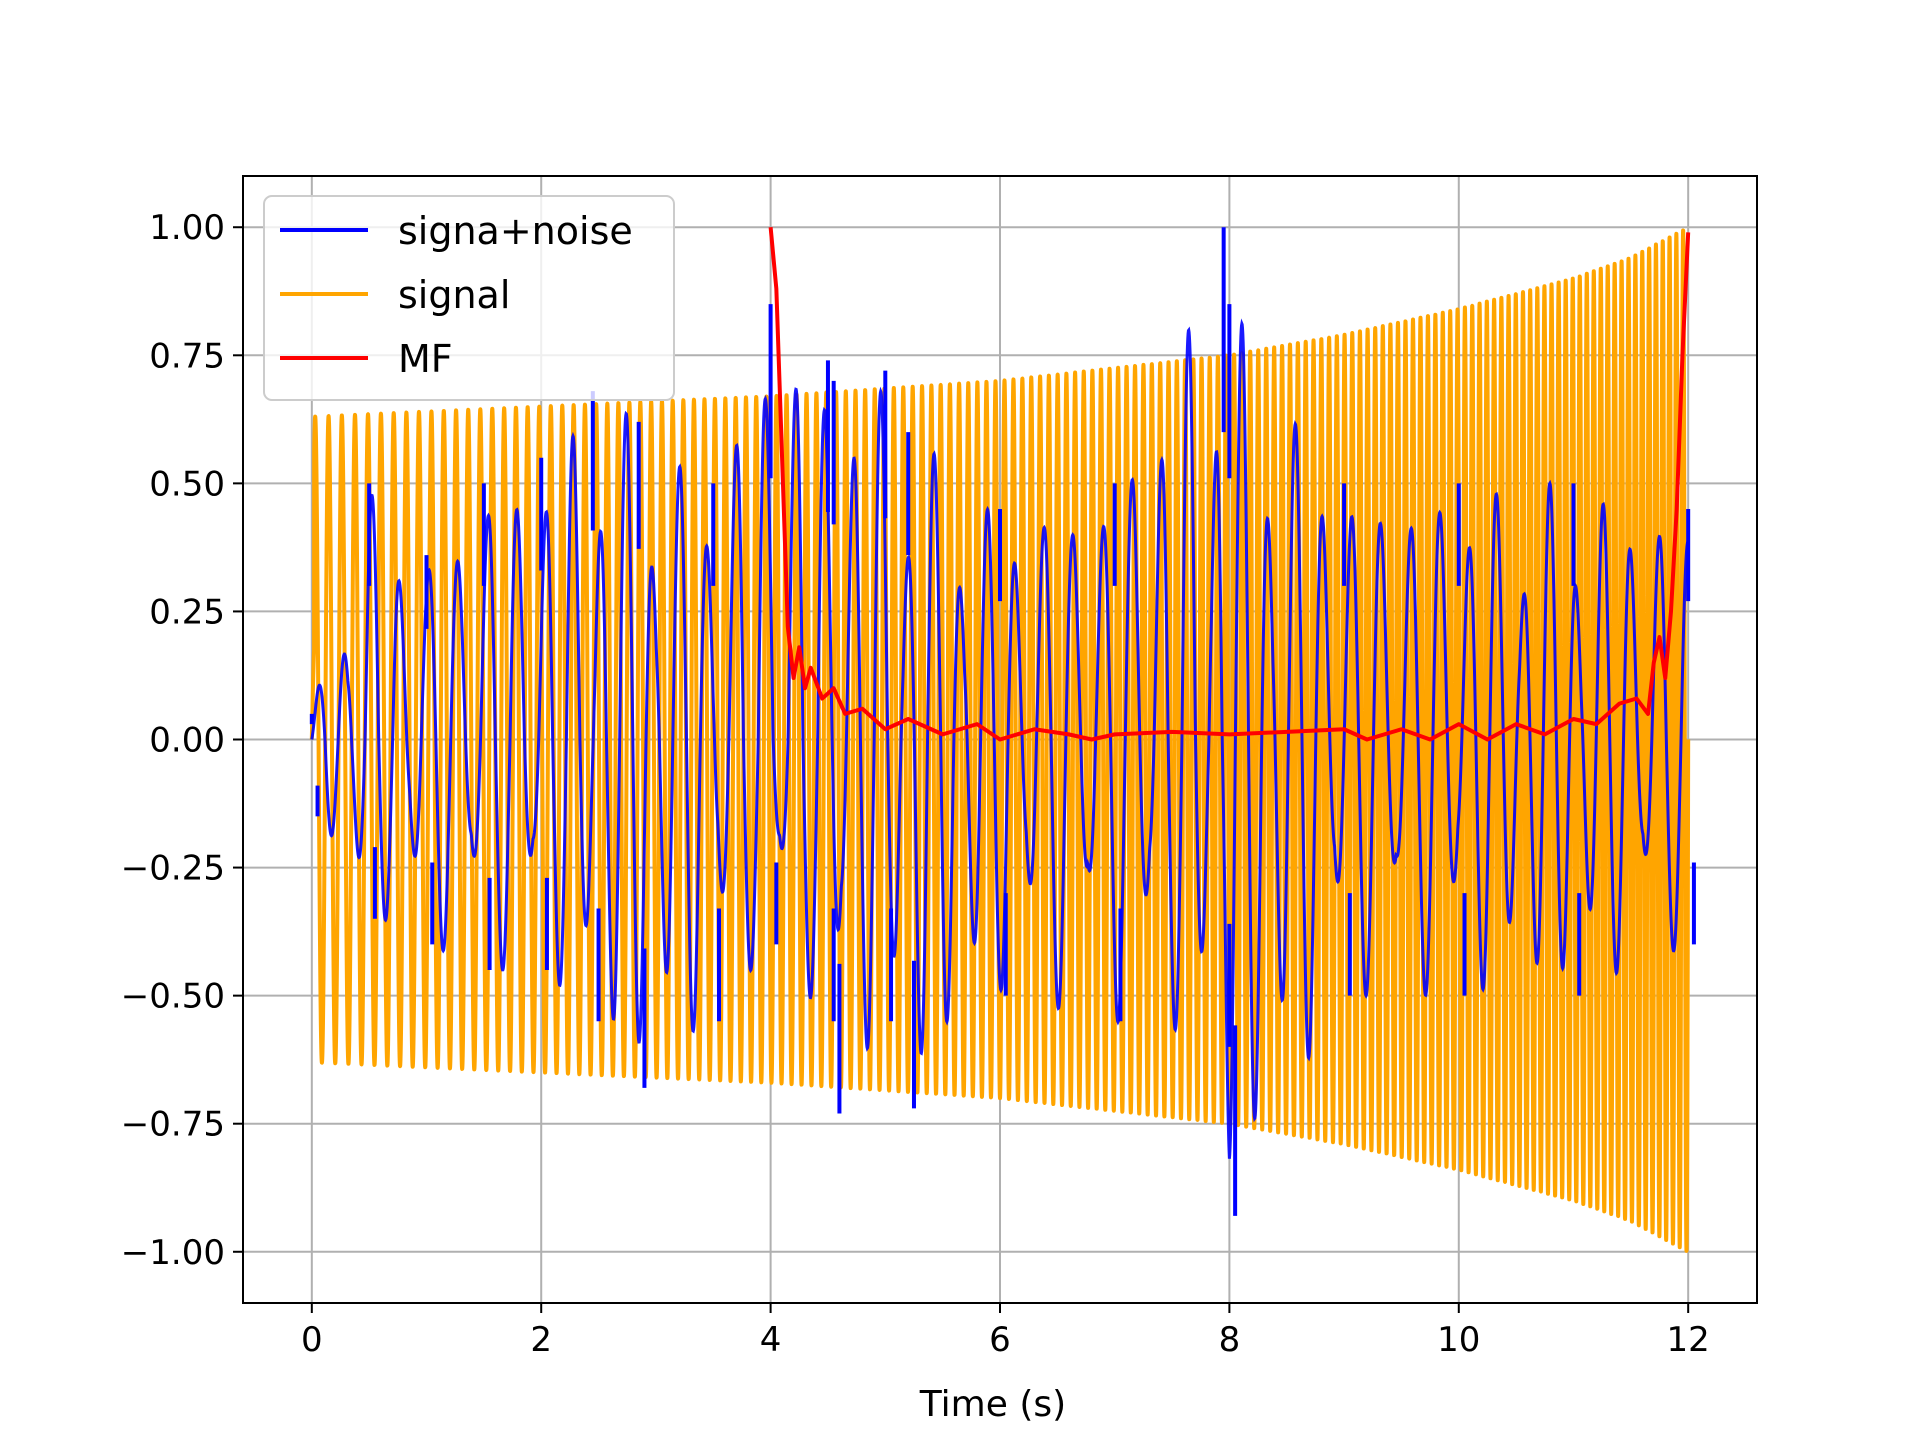  Describe the element at coordinates (187, 356) in the screenshot. I see `y-tick-label: 0.75` at that location.